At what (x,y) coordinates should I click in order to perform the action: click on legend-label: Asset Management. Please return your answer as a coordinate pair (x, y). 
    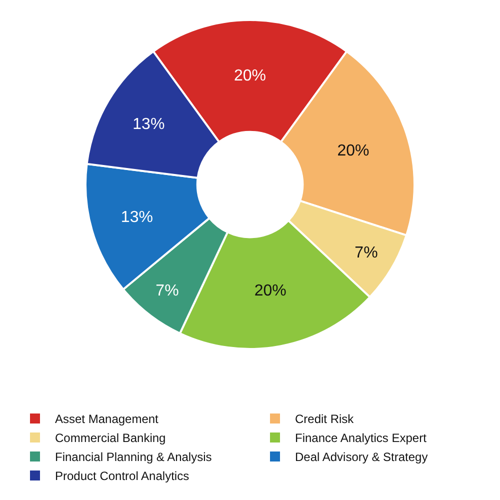
    Looking at the image, I should click on (107, 419).